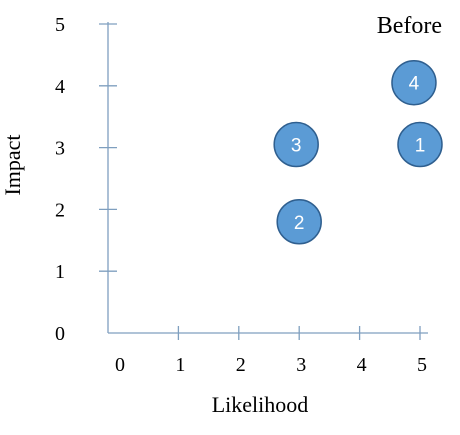 Image resolution: width=460 pixels, height=435 pixels. I want to click on risk-point-label: 2, so click(299, 223).